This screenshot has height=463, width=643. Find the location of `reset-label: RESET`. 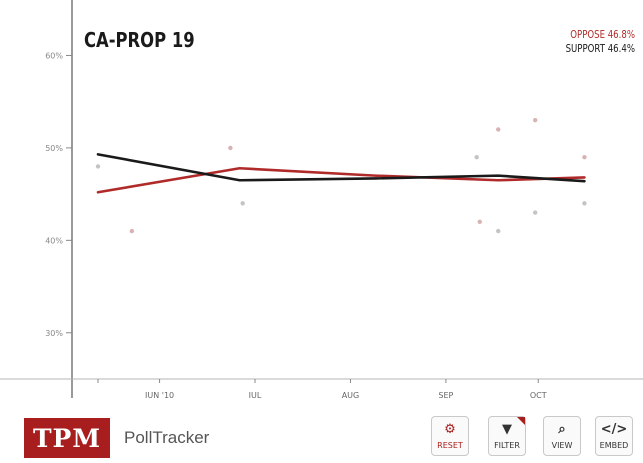

reset-label: RESET is located at coordinates (450, 445).